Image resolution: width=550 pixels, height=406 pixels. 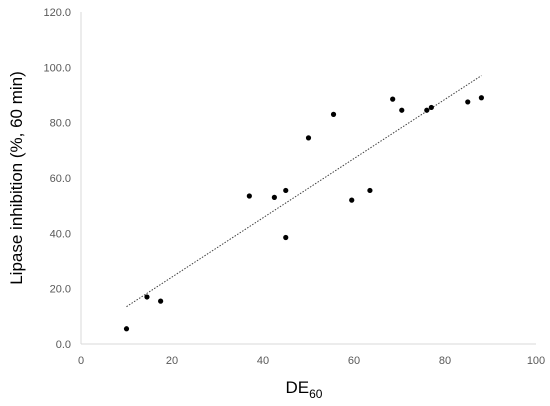 What do you see at coordinates (63, 345) in the screenshot?
I see `y-tick-label: 0.0` at bounding box center [63, 345].